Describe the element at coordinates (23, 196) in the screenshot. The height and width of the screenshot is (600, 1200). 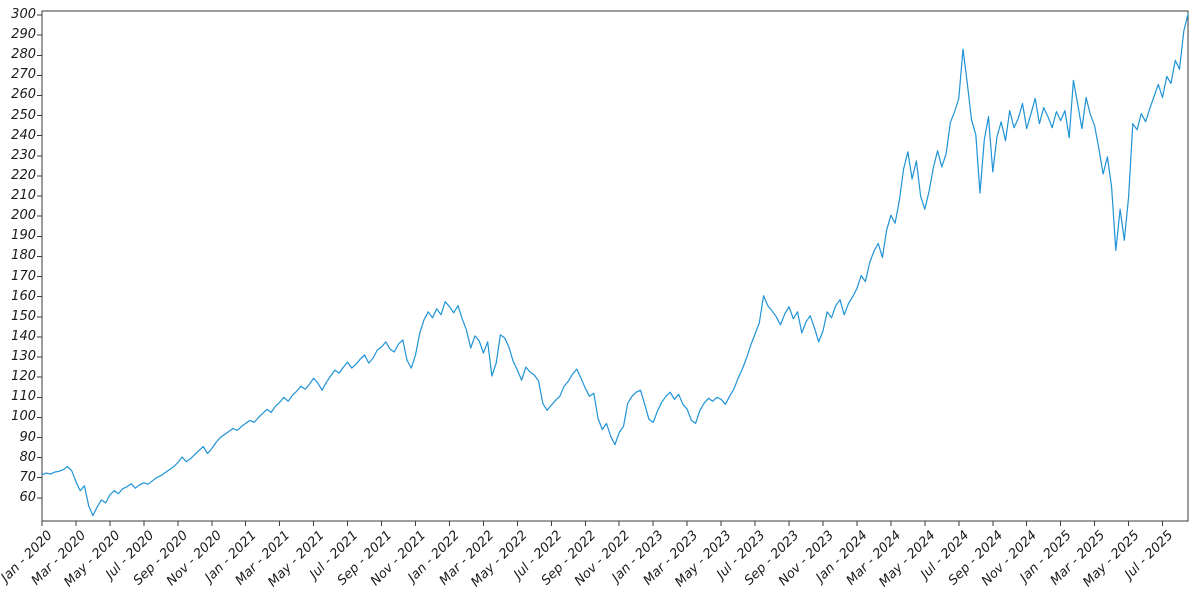
I see `y-tick-label: 210` at that location.